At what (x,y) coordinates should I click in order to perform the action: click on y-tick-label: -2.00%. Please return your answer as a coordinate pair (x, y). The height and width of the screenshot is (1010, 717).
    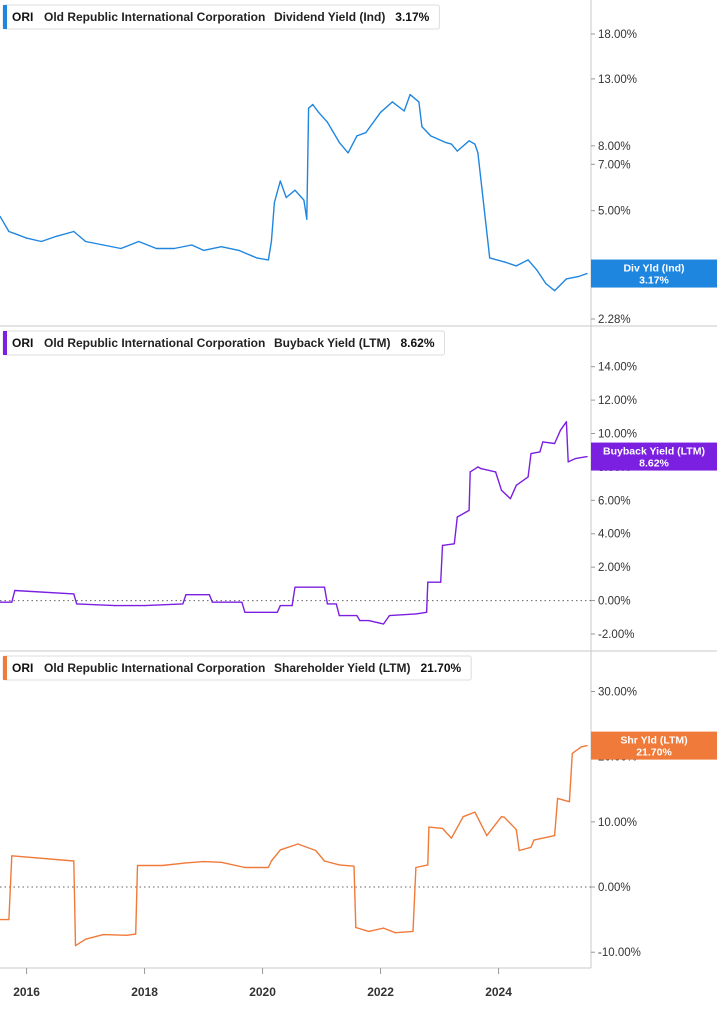
    Looking at the image, I should click on (616, 635).